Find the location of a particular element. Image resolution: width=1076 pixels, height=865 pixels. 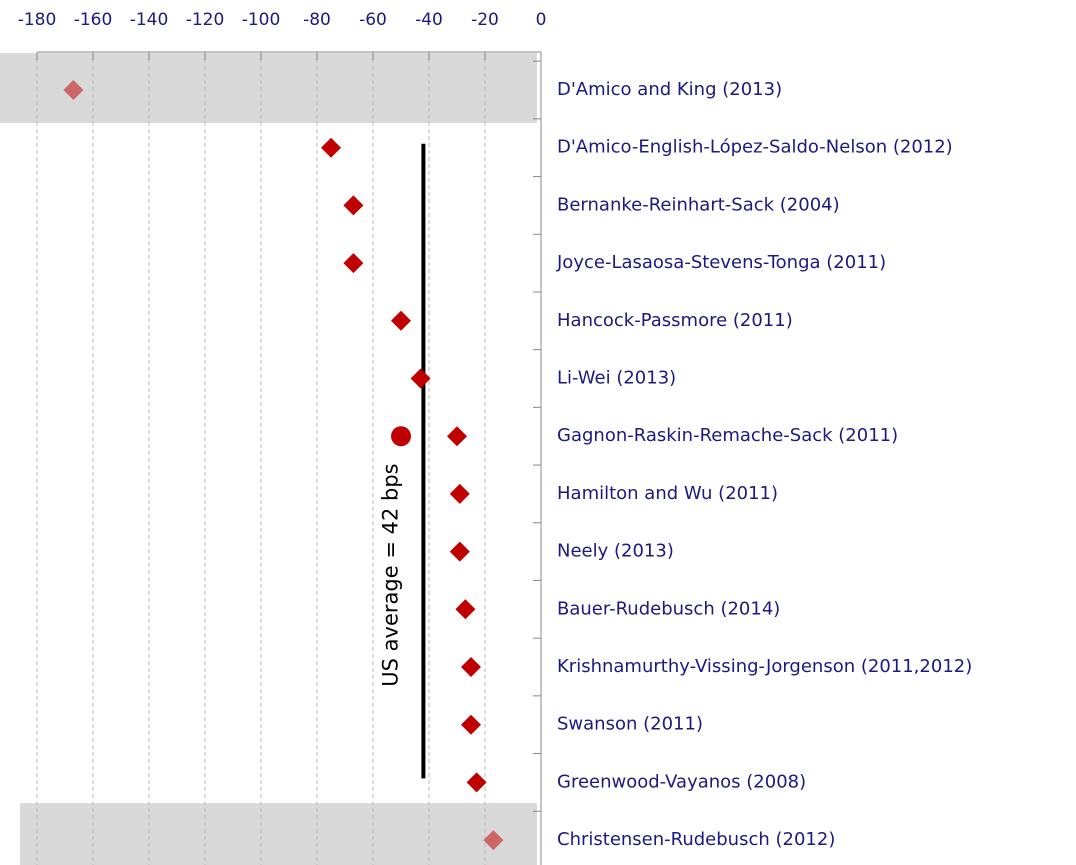

category-label: Hamilton and Wu (2011) is located at coordinates (667, 493).